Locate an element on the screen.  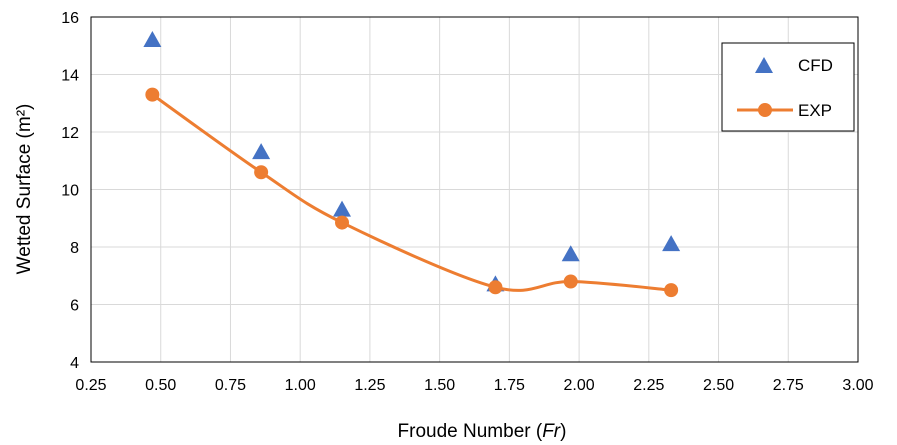
y-tick-label: 8 is located at coordinates (74, 248).